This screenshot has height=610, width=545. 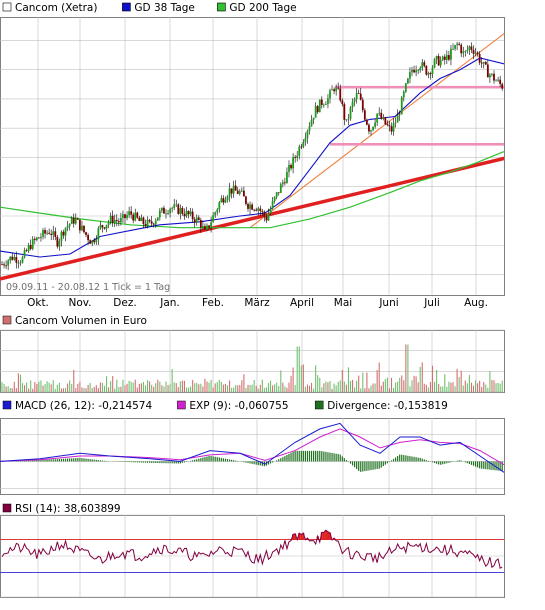 What do you see at coordinates (388, 303) in the screenshot?
I see `x-tick-label: Juni` at bounding box center [388, 303].